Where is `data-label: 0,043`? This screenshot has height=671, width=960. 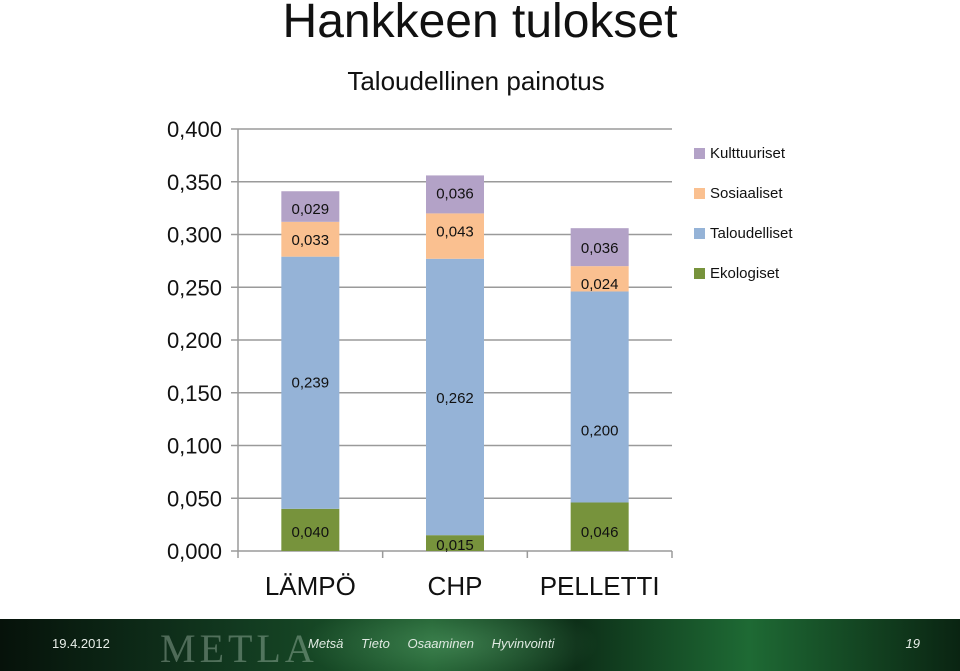
data-label: 0,043 is located at coordinates (455, 231).